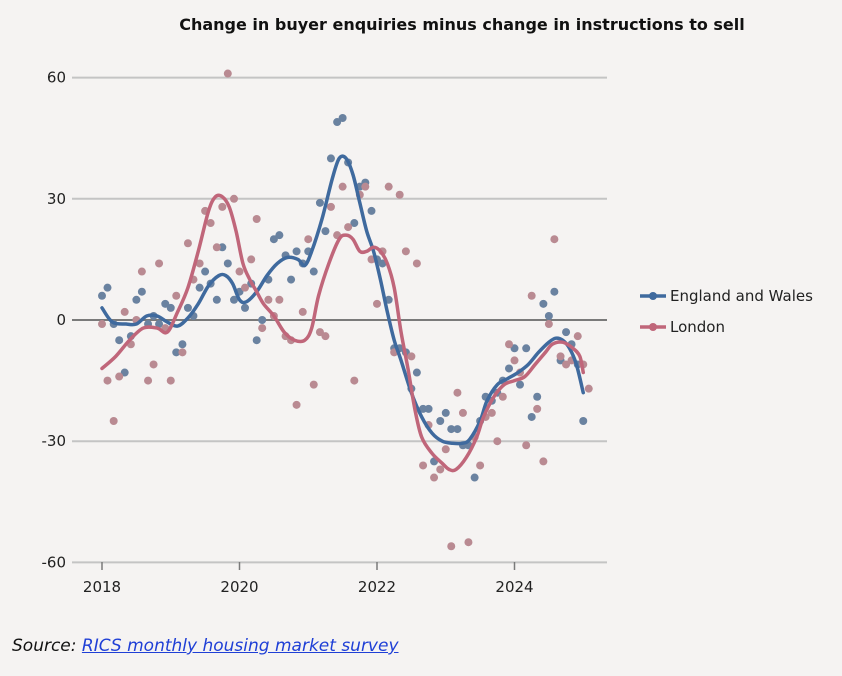  I want to click on x-tick-label: 2024, so click(514, 587).